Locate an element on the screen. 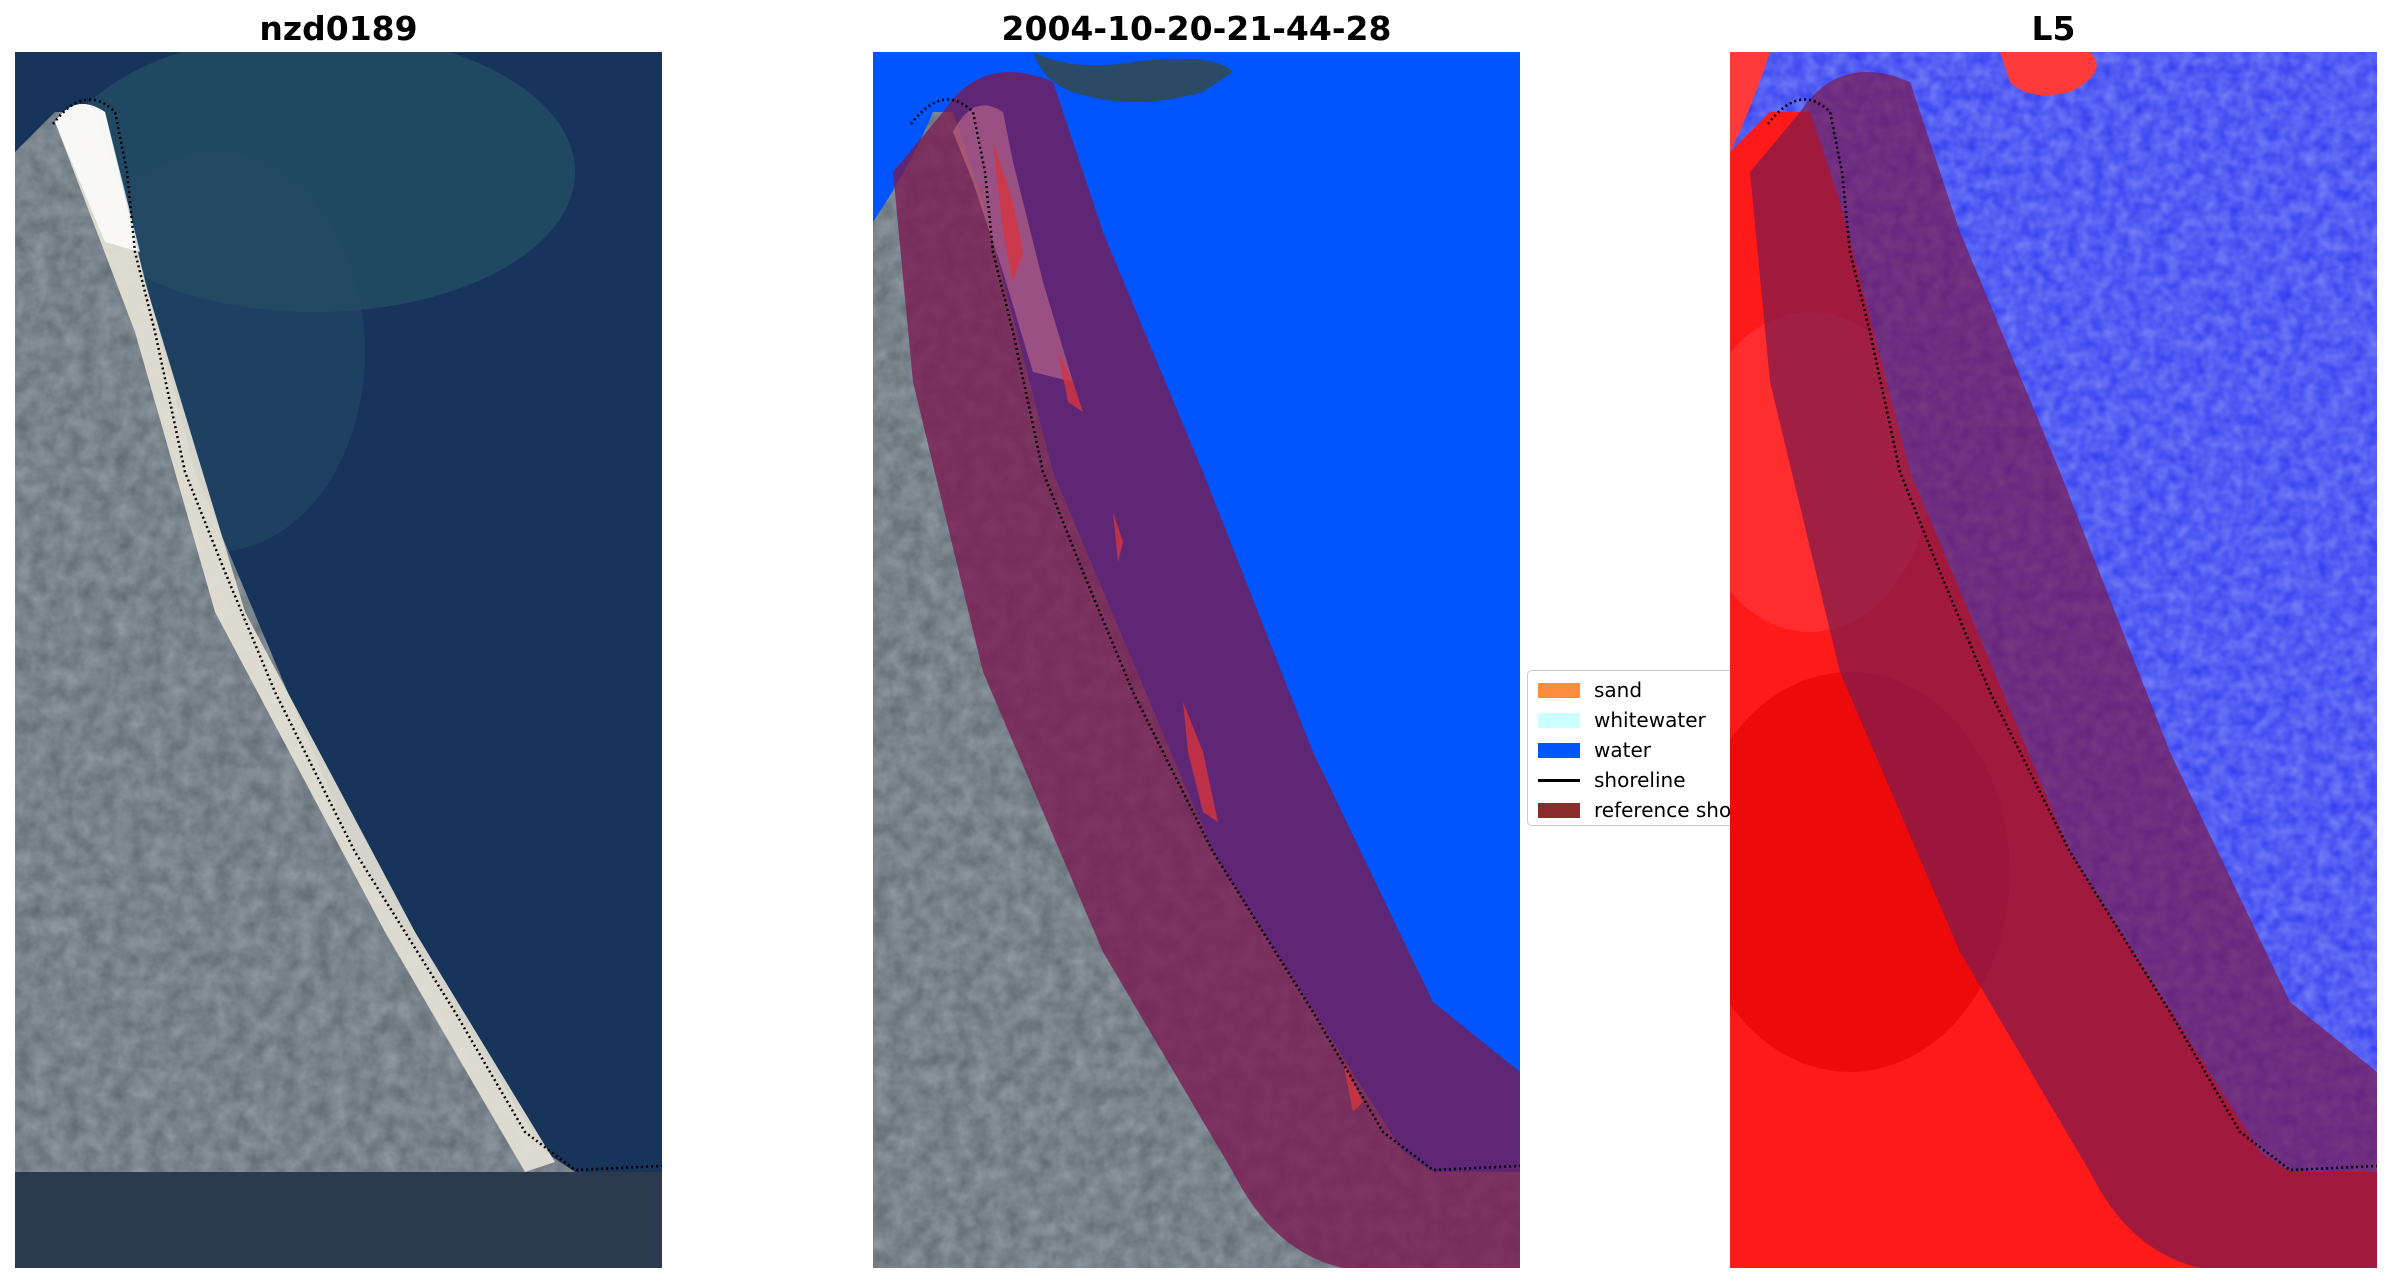 This screenshot has height=1283, width=2390. jetty is located at coordinates (338, 1220).